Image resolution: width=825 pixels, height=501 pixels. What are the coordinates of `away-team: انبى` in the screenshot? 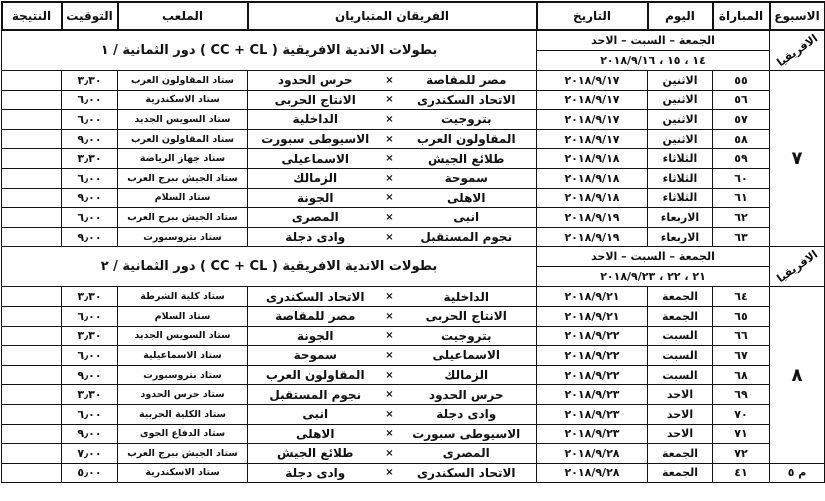 It's located at (315, 414).